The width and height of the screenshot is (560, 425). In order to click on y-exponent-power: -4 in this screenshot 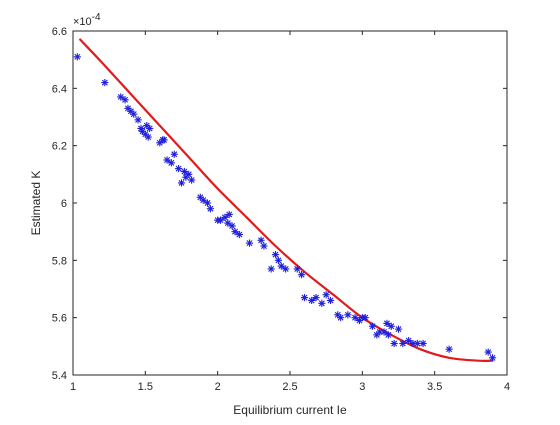, I will do `click(96, 17)`.